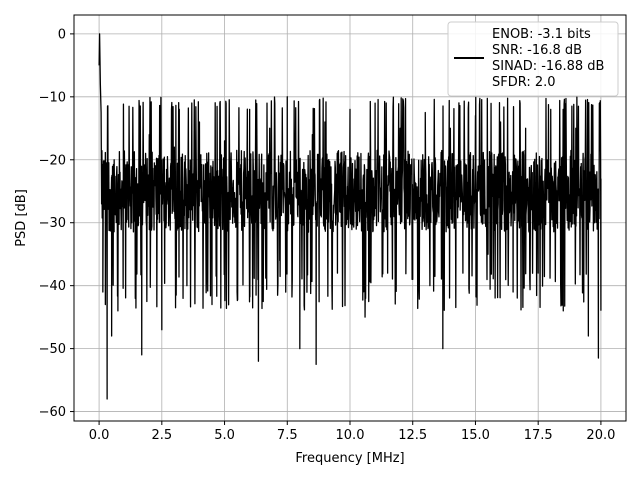 The image size is (640, 480). What do you see at coordinates (524, 82) in the screenshot?
I see `legend-sfdr: SFDR: 2.0` at bounding box center [524, 82].